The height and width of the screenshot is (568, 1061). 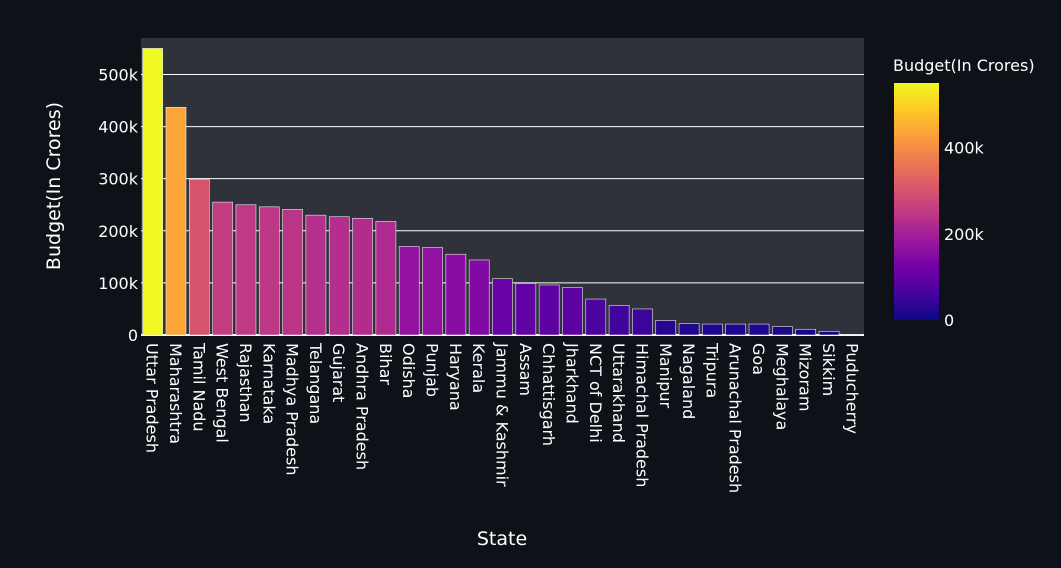 I want to click on x-tick-label: Arunachal Pradesh, so click(x=735, y=418).